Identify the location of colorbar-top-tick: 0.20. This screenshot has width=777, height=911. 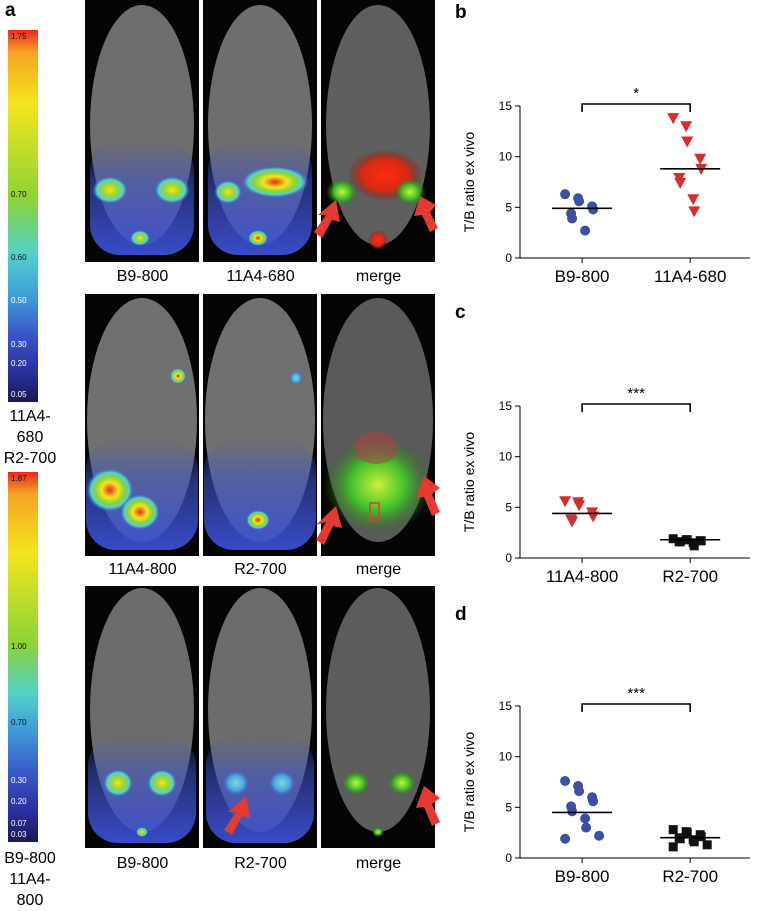
(19, 363).